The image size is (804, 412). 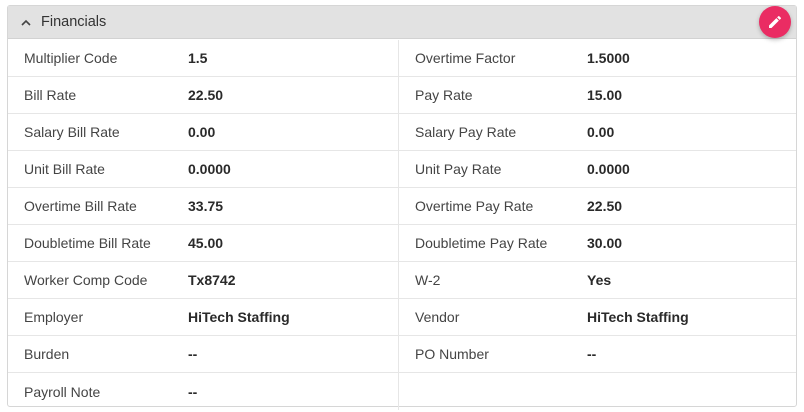 I want to click on field-cell: Overtime Bill Rate 33.75, so click(x=203, y=206).